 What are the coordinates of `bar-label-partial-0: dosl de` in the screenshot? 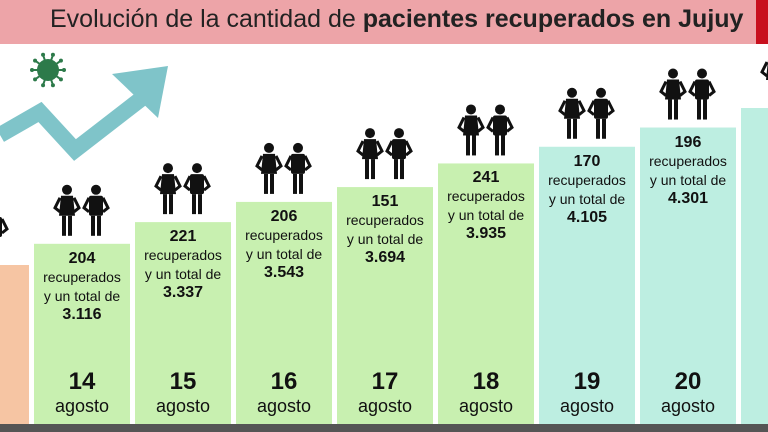 It's located at (14, 290).